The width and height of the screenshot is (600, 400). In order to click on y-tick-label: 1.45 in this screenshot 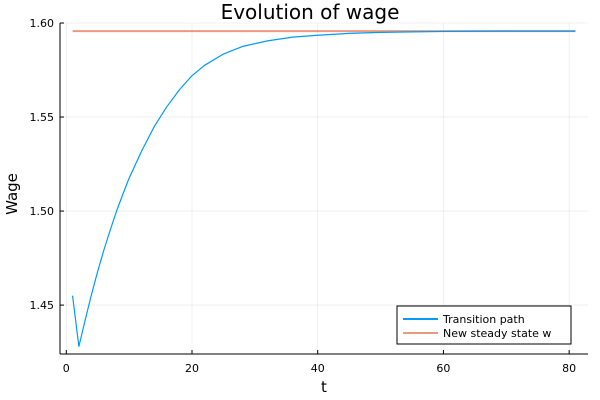, I will do `click(42, 305)`.